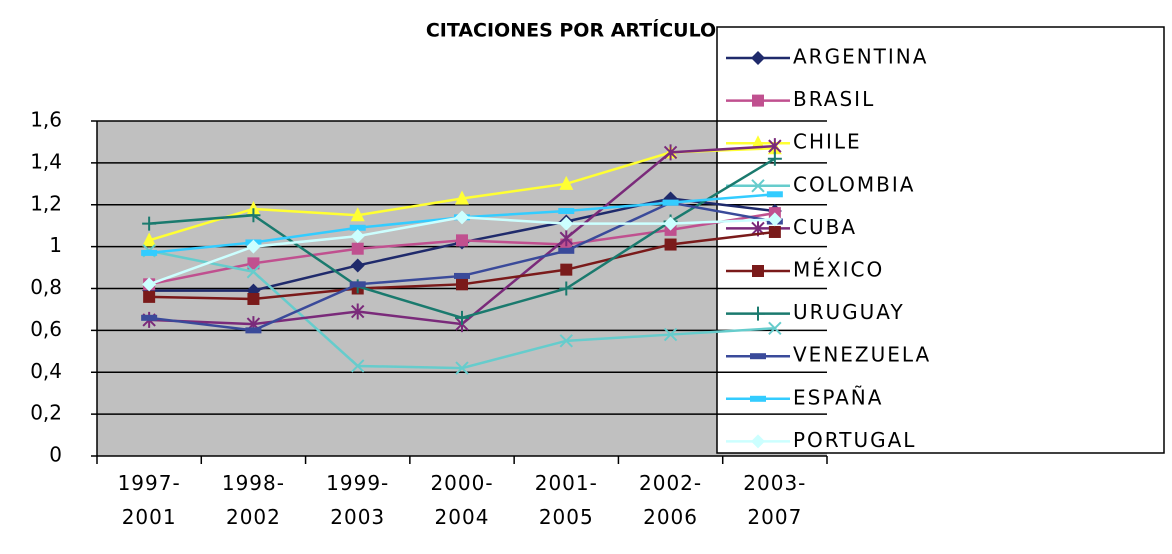 The height and width of the screenshot is (554, 1172). What do you see at coordinates (46, 161) in the screenshot?
I see `y-tick-label: 1,4` at bounding box center [46, 161].